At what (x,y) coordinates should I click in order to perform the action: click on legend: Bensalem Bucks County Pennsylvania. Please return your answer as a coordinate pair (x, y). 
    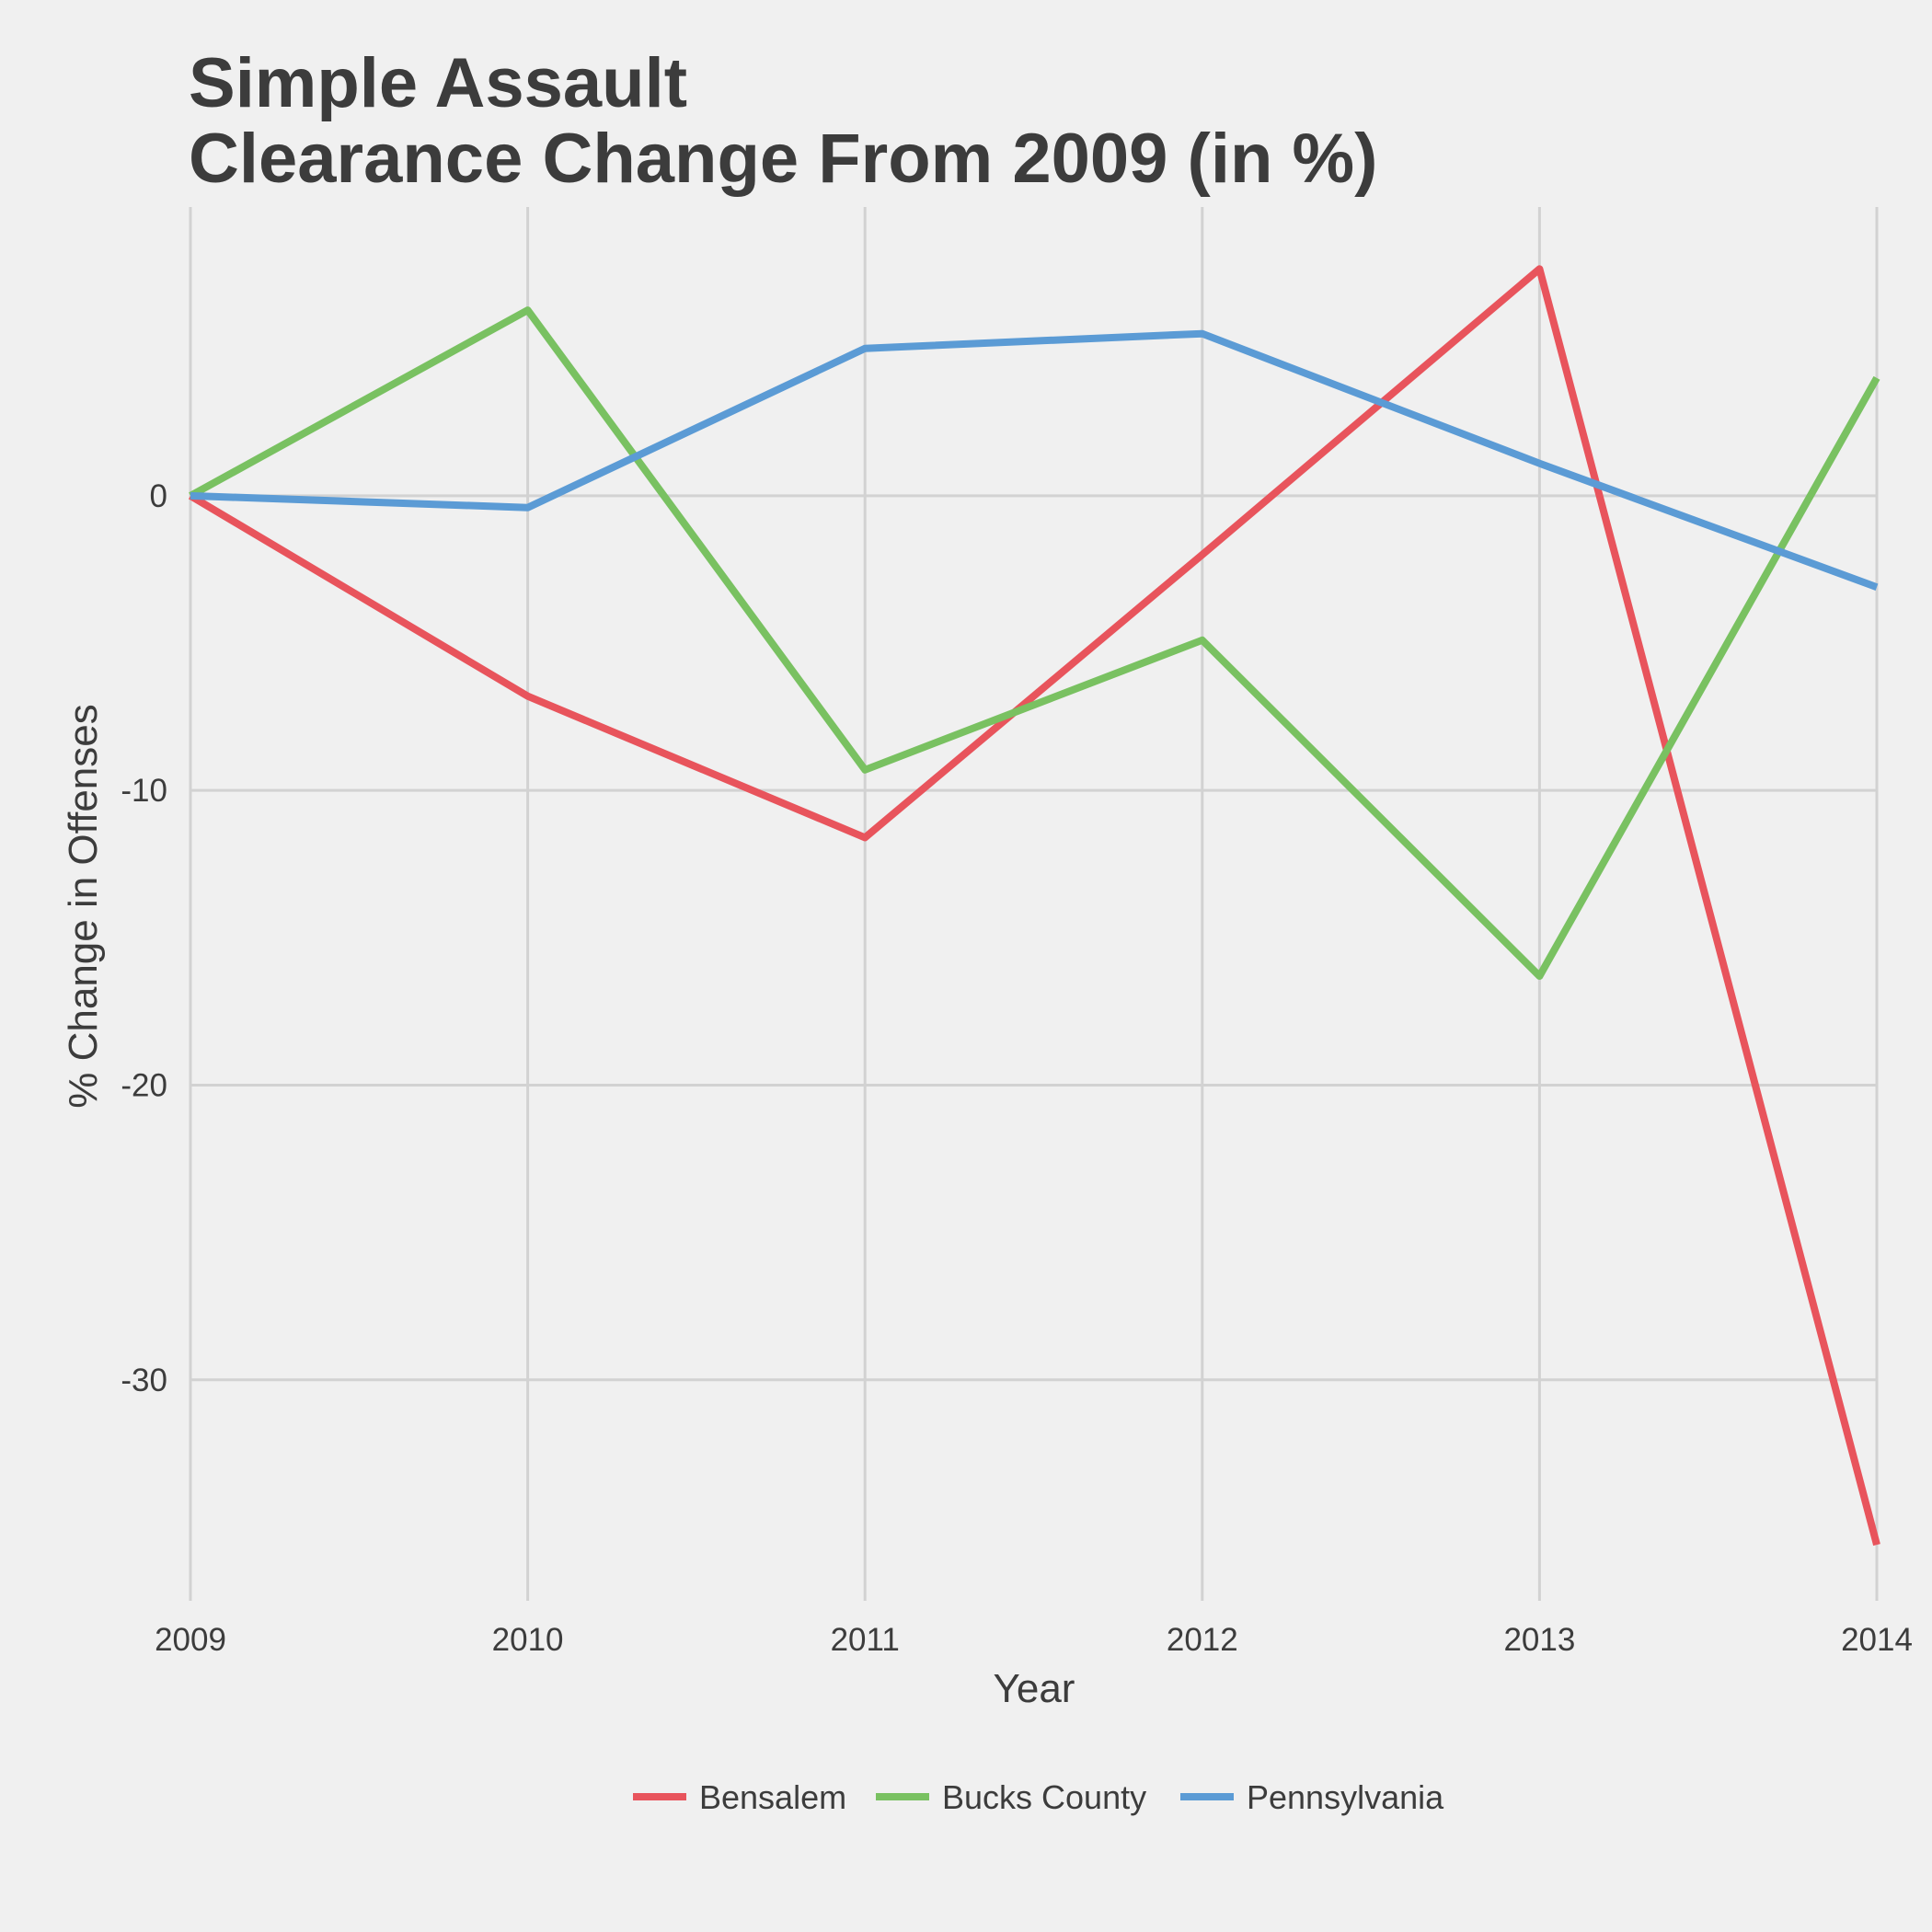
    Looking at the image, I should click on (1038, 1797).